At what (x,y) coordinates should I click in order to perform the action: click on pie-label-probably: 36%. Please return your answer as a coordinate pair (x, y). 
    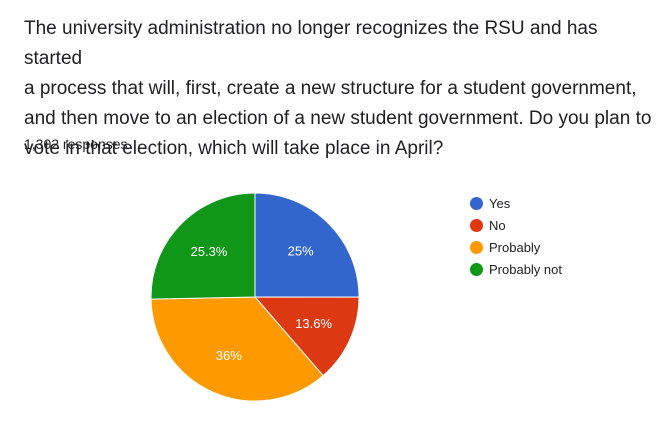
    Looking at the image, I should click on (229, 355).